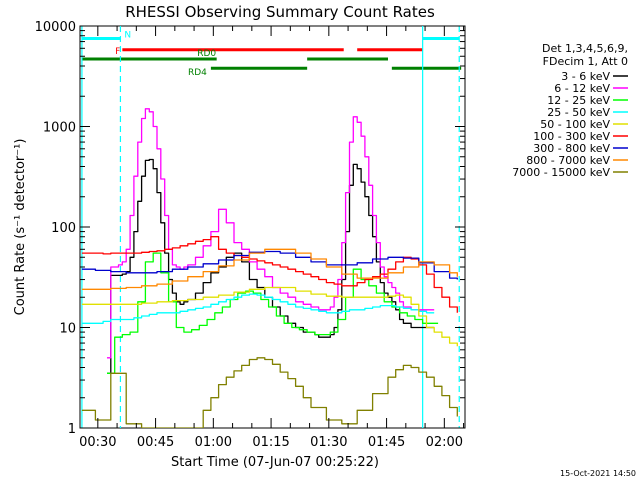  Describe the element at coordinates (67, 329) in the screenshot. I see `y-tick-label: 10` at that location.